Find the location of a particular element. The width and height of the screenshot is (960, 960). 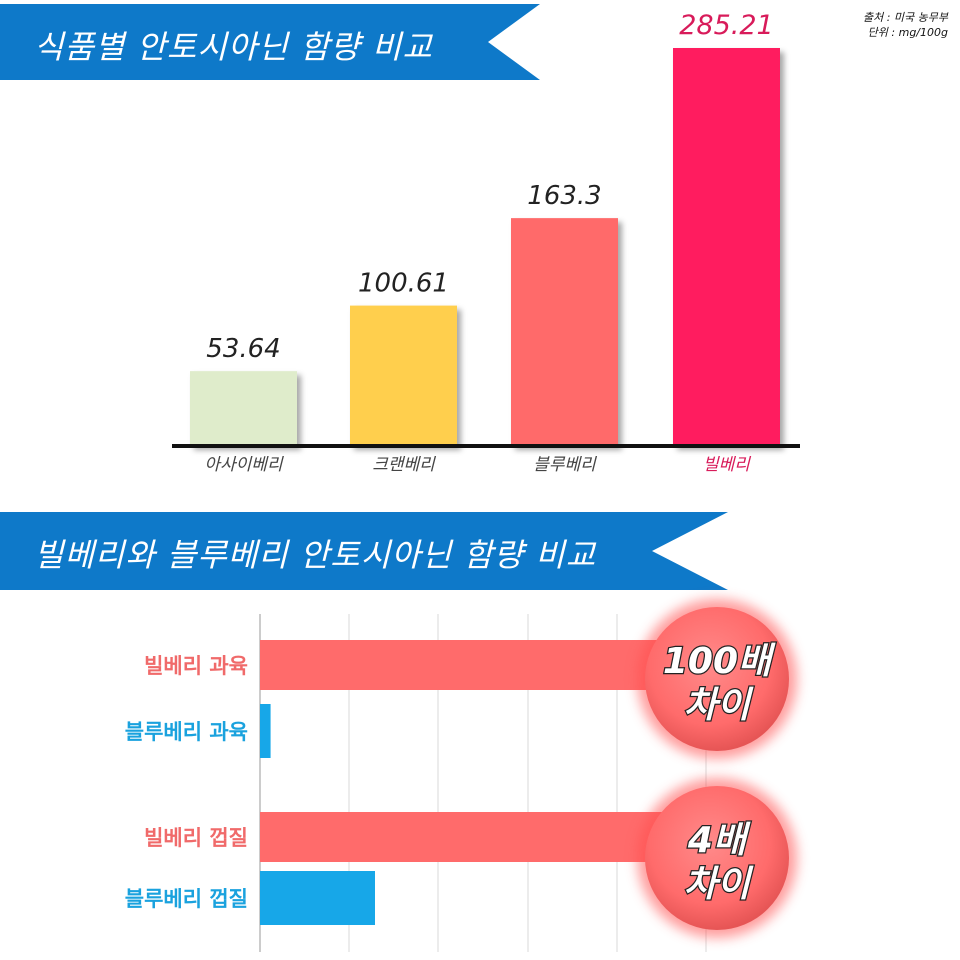

value-label-2: 100.61 is located at coordinates (403, 284).